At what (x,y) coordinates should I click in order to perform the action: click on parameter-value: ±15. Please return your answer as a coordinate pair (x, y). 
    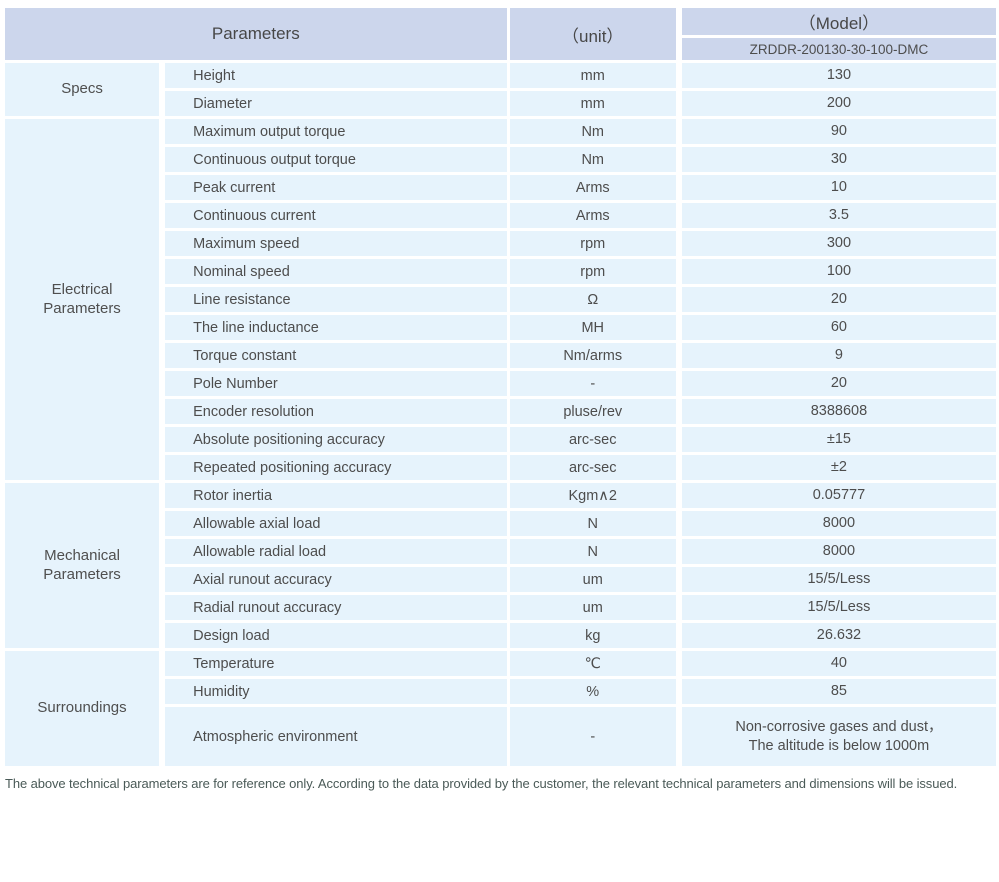
    Looking at the image, I should click on (838, 441).